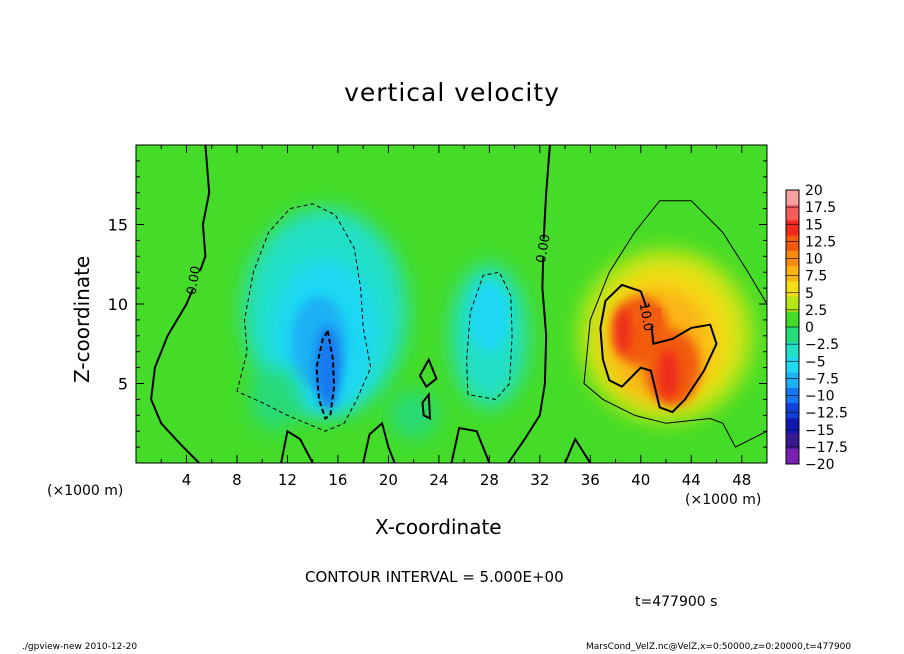  Describe the element at coordinates (388, 480) in the screenshot. I see `x-tick-label: 20` at that location.